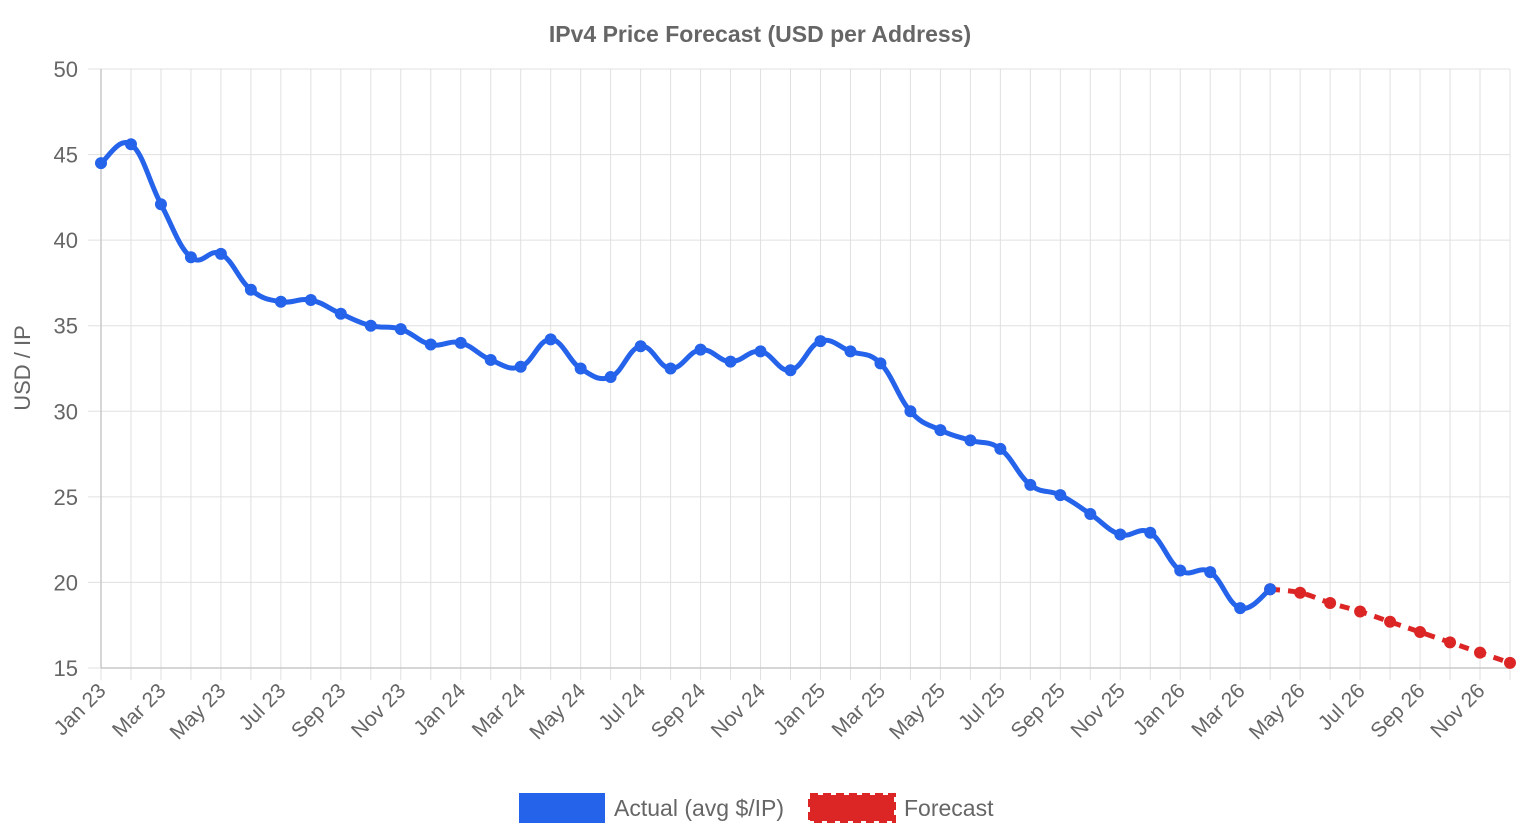  I want to click on legend-swatch-forecast, so click(852, 808).